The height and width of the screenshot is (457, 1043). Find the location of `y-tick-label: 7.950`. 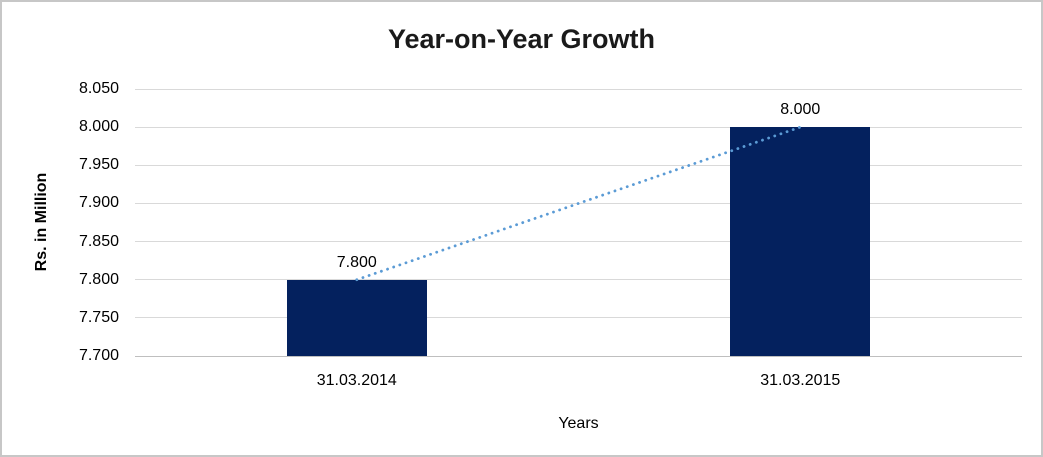

y-tick-label: 7.950 is located at coordinates (98, 165).